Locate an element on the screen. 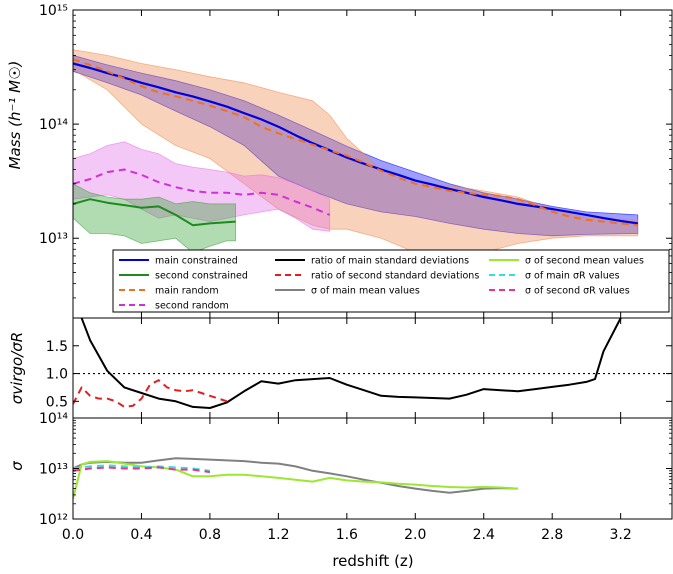 The height and width of the screenshot is (574, 673). legend-label-3: second random is located at coordinates (192, 306).